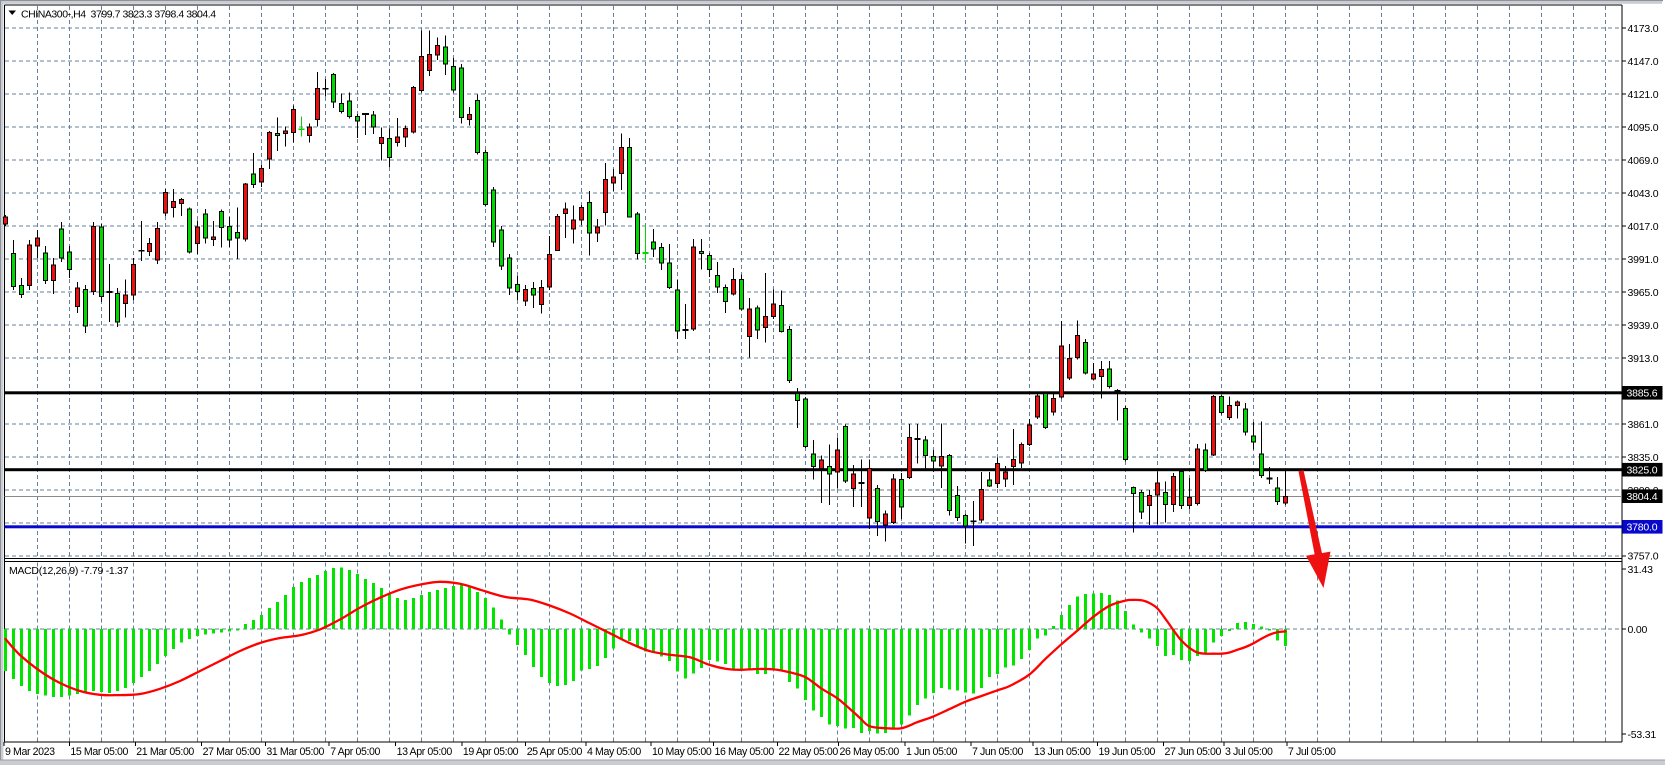 The height and width of the screenshot is (765, 1665). Describe the element at coordinates (682, 752) in the screenshot. I see `svg-text: 10 May 05:00` at that location.